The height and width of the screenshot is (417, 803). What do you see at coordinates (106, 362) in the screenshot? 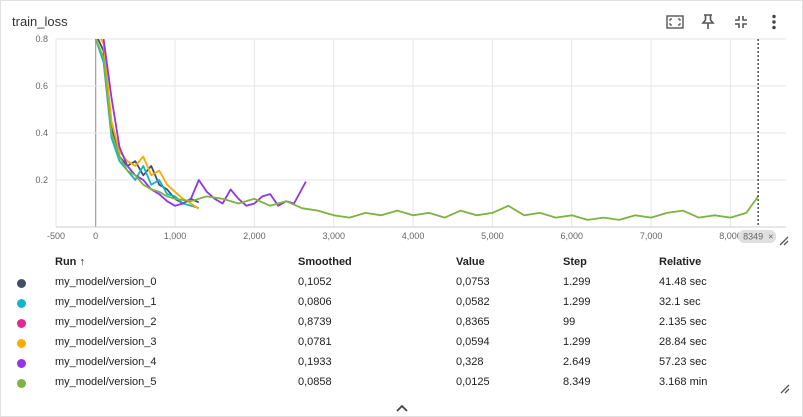
I see `cell-run: my_model/version_4` at bounding box center [106, 362].